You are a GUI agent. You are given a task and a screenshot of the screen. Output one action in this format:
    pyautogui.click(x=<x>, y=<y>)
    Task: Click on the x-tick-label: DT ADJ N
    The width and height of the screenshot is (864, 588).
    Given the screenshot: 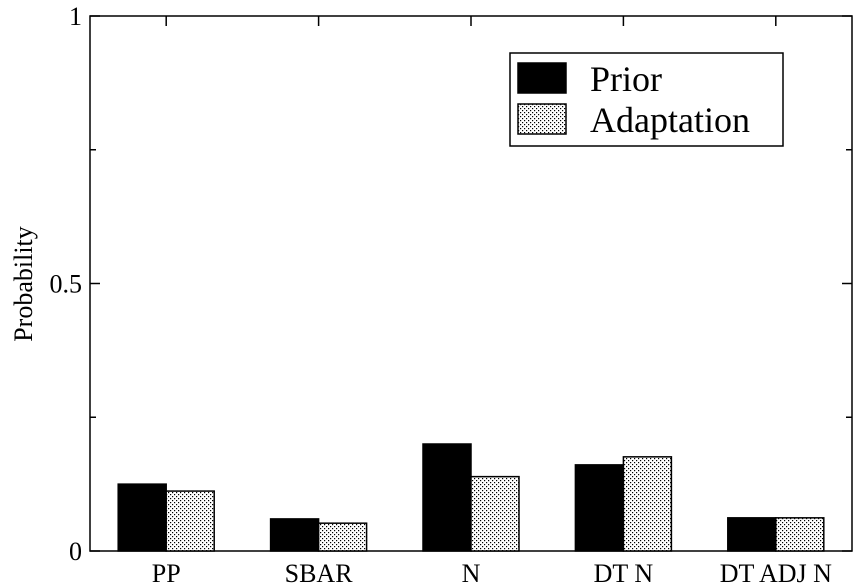 What is the action you would take?
    pyautogui.click(x=776, y=573)
    